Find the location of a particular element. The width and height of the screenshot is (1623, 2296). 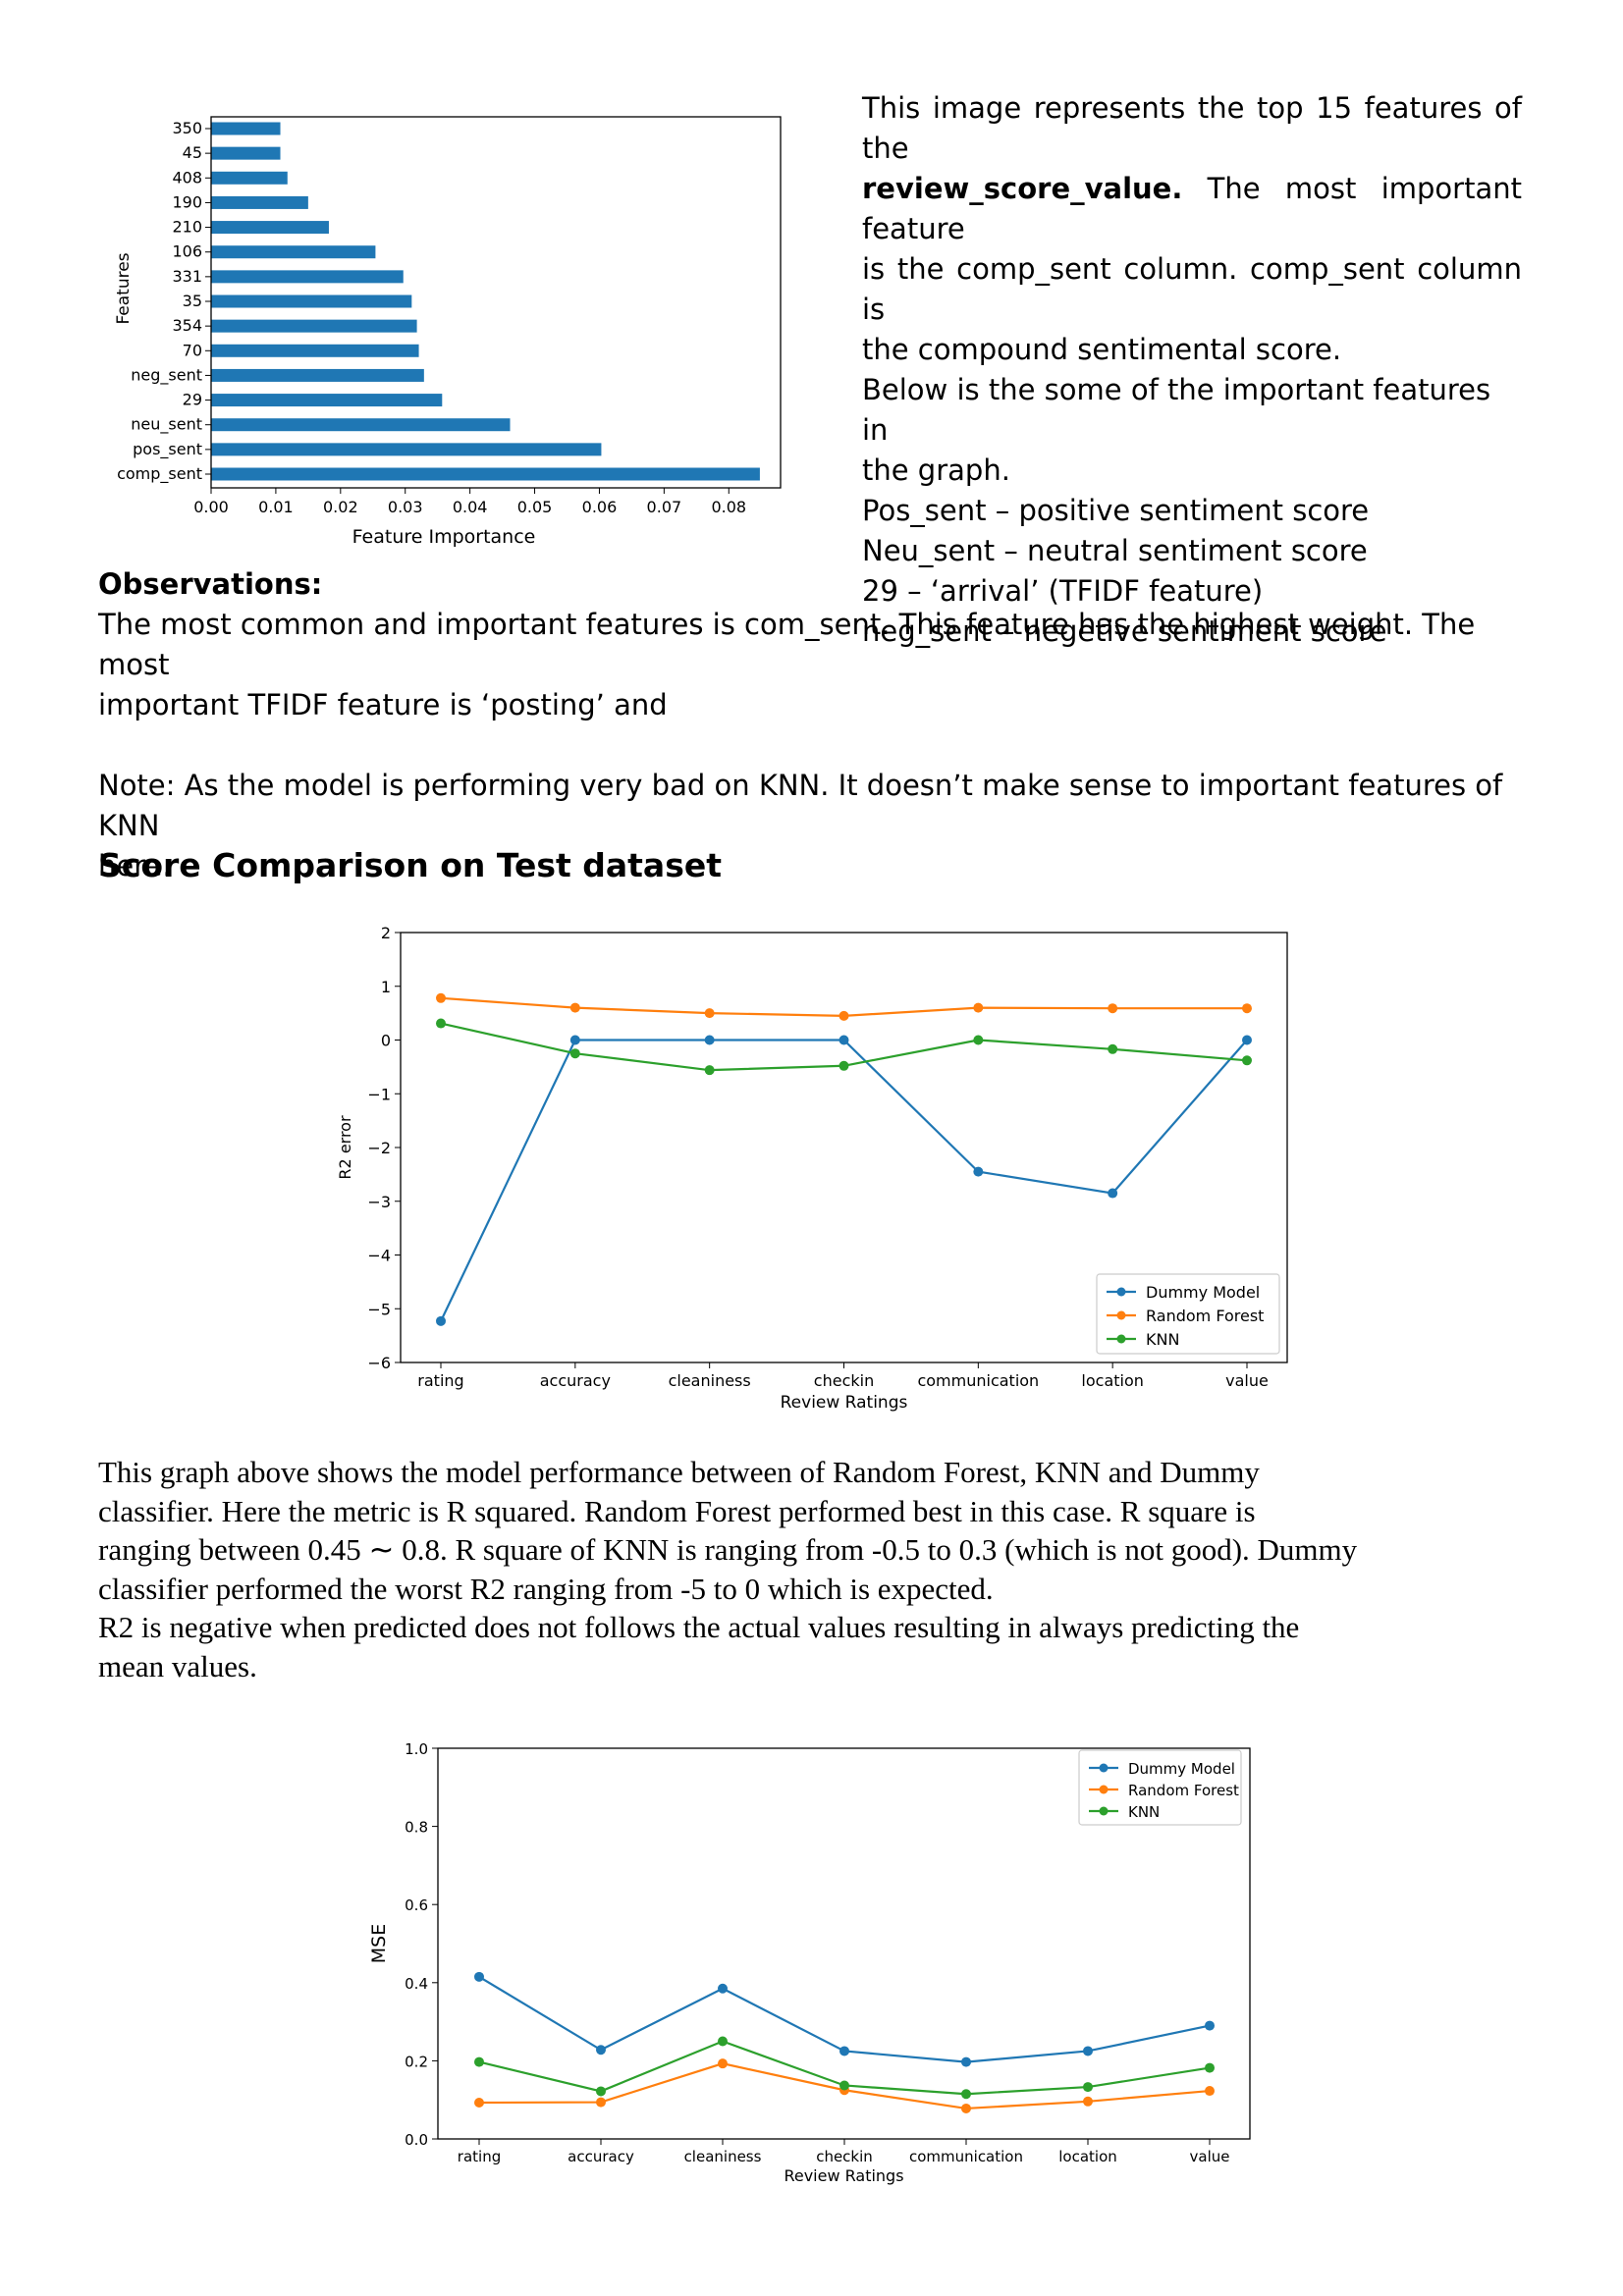

observations-heading: Observations: is located at coordinates (815, 585).